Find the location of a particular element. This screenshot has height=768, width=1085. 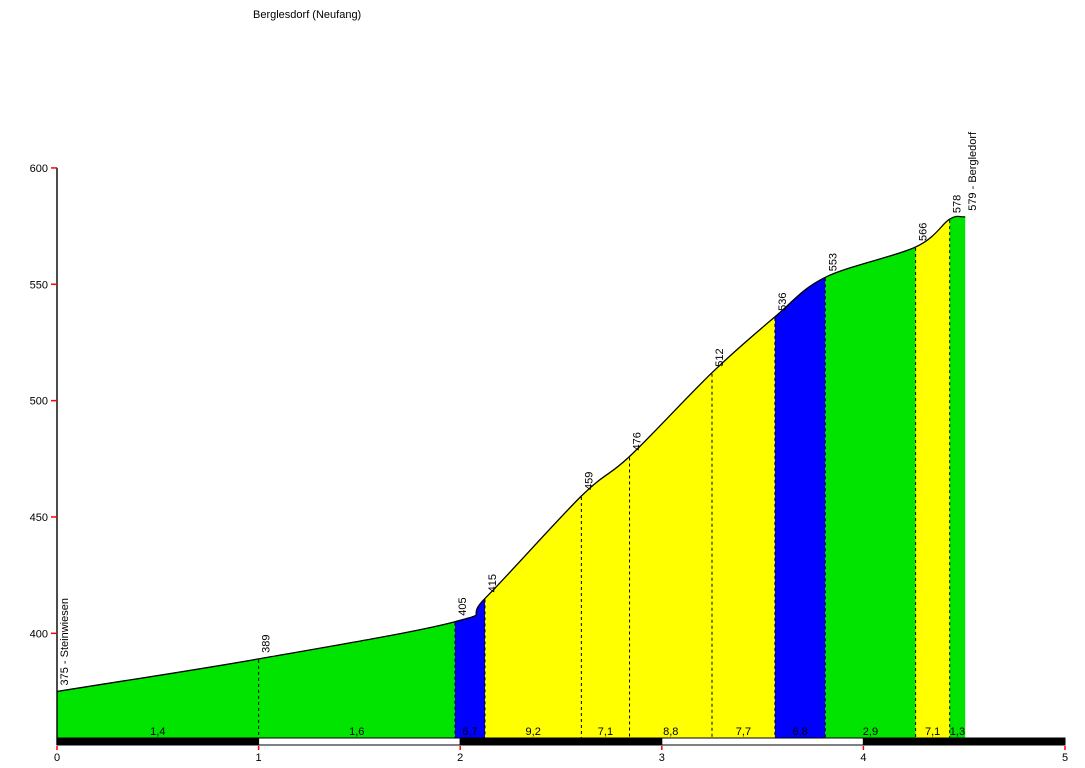

end-point-label: 579 - Bergledorf is located at coordinates (973, 171).